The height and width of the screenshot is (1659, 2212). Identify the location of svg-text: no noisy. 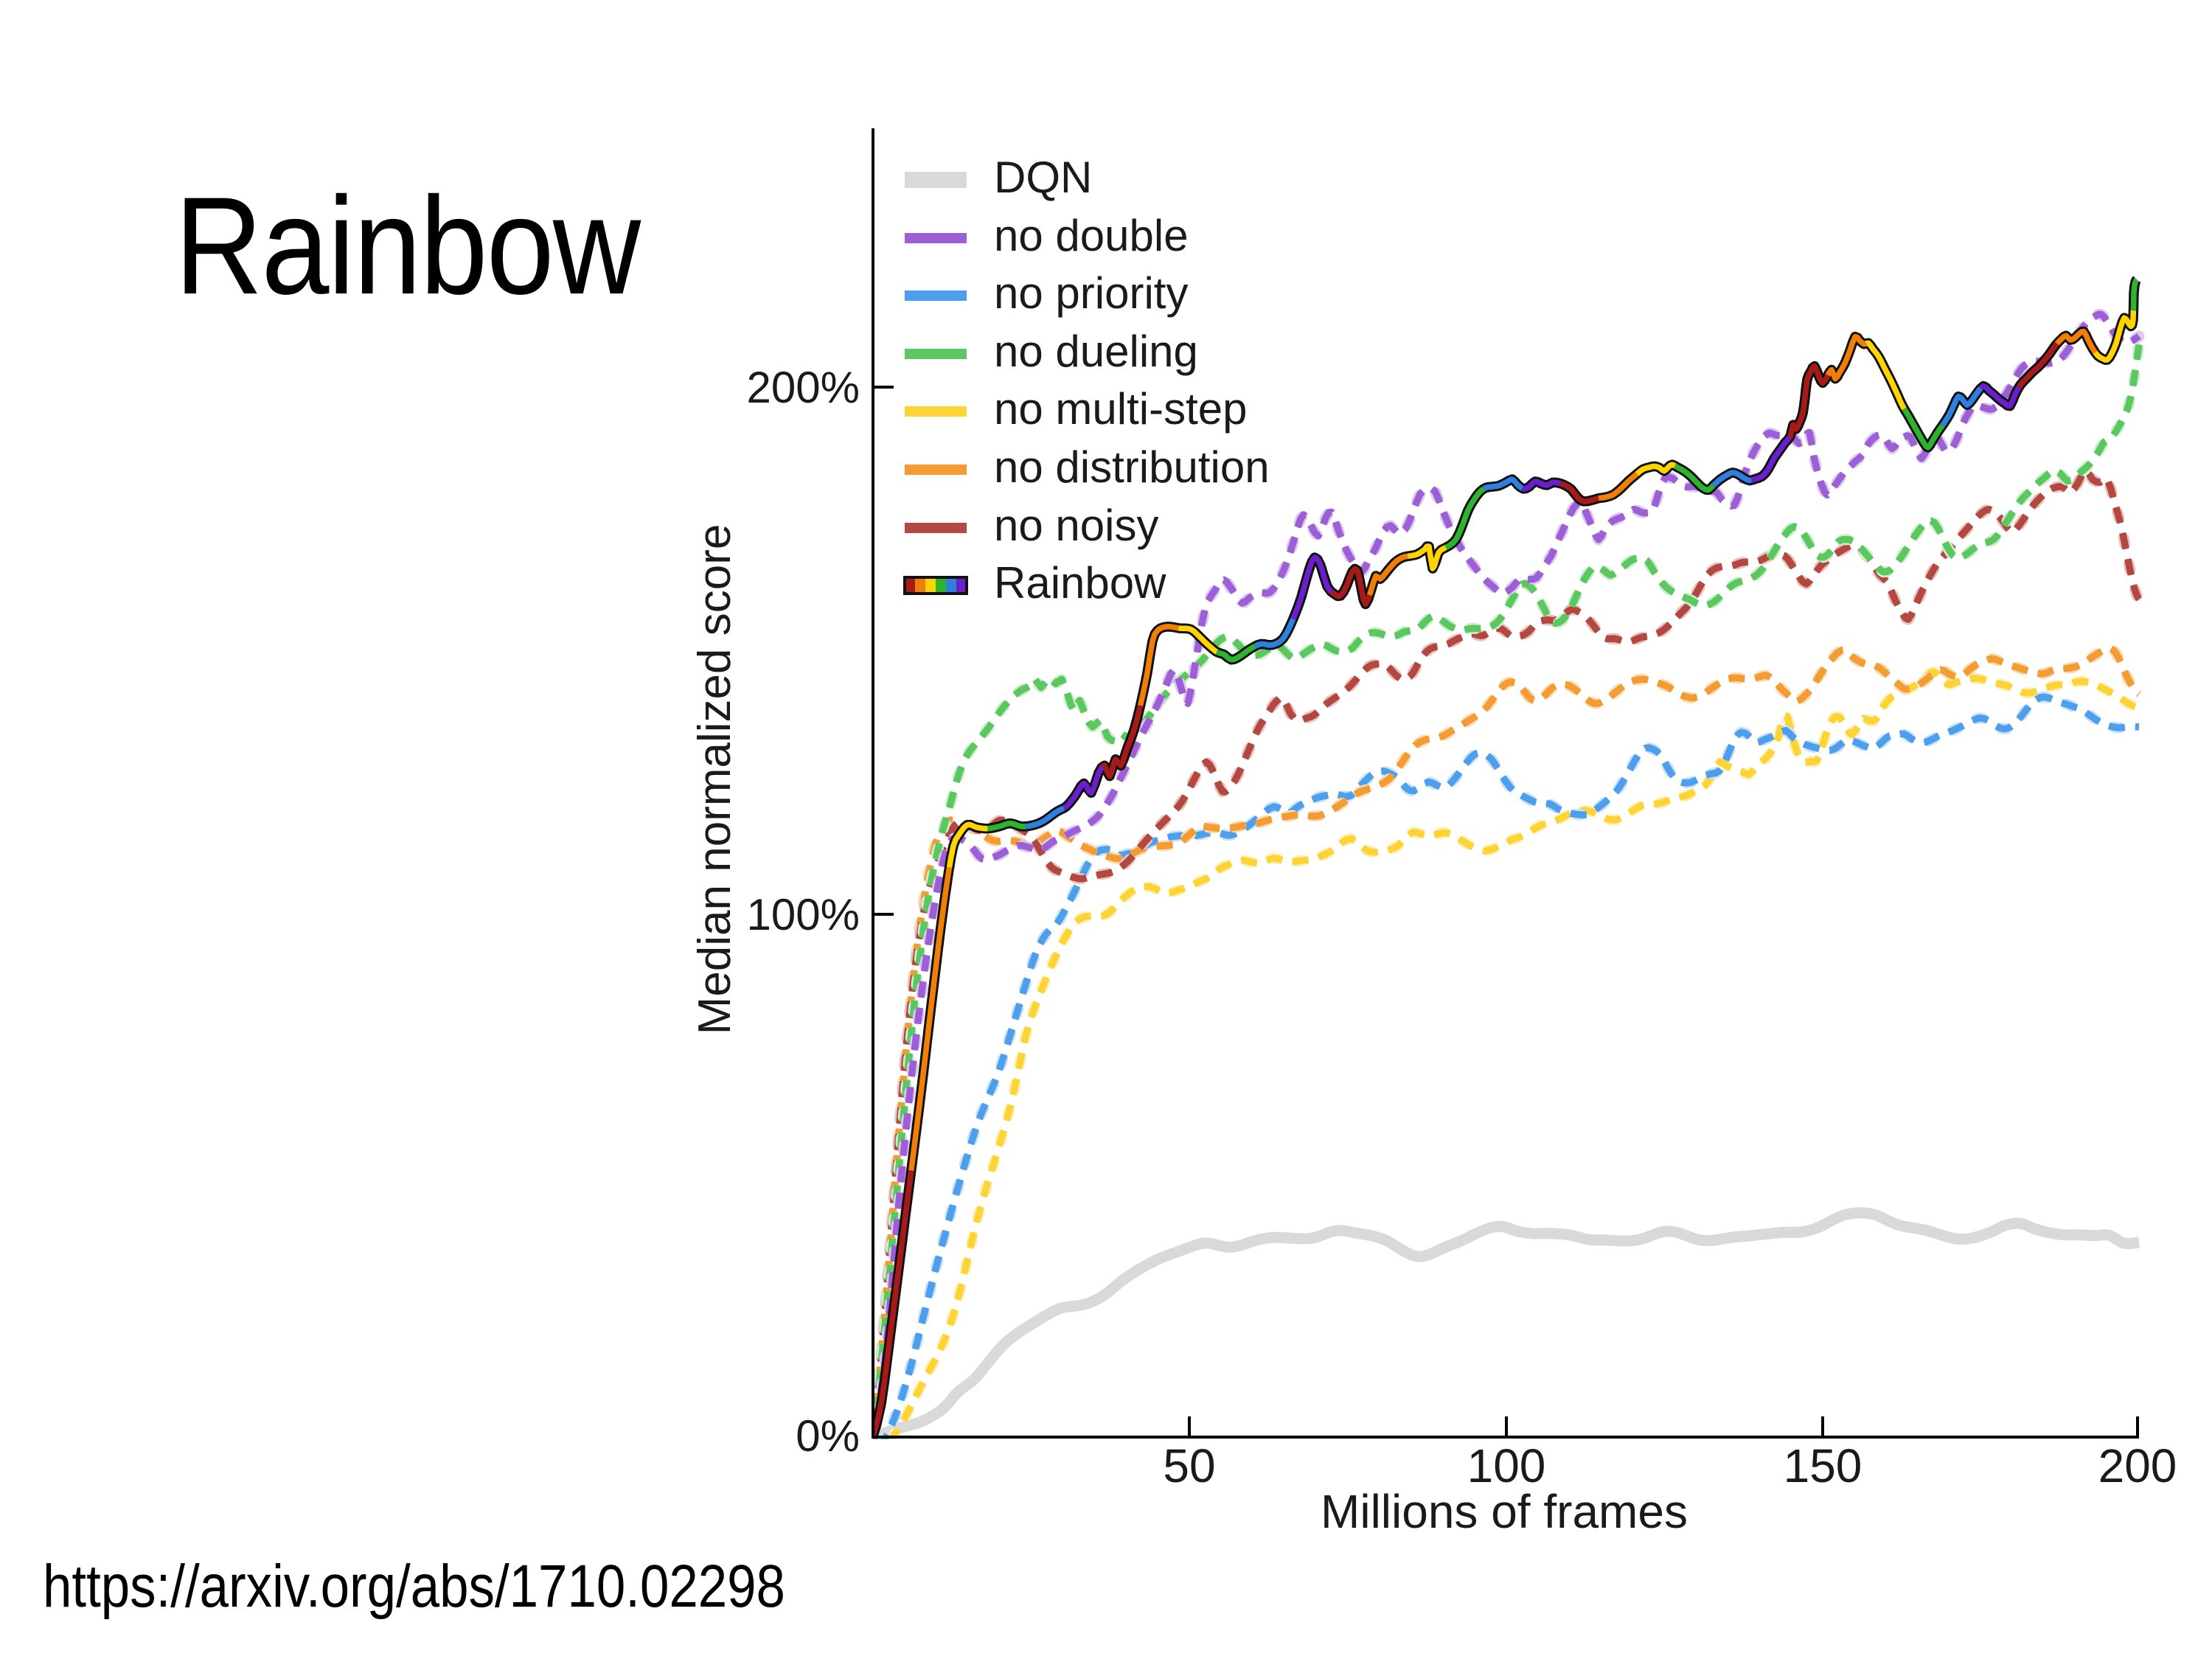
(1076, 525).